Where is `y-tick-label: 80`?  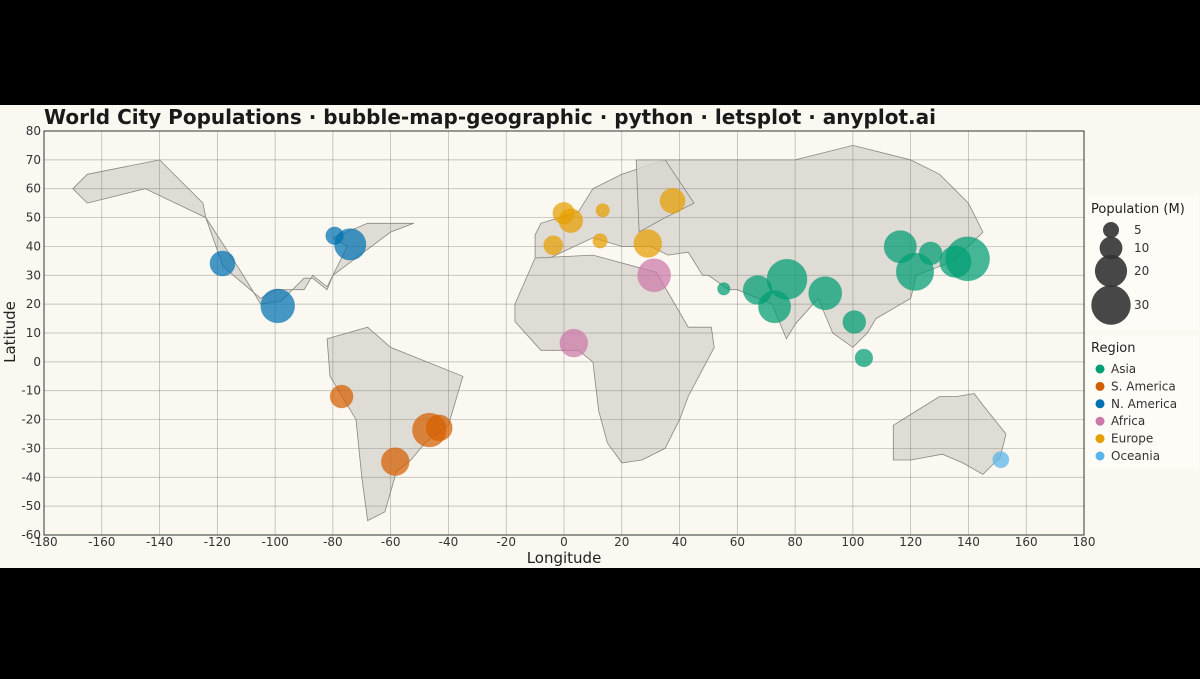
y-tick-label: 80 is located at coordinates (33, 131).